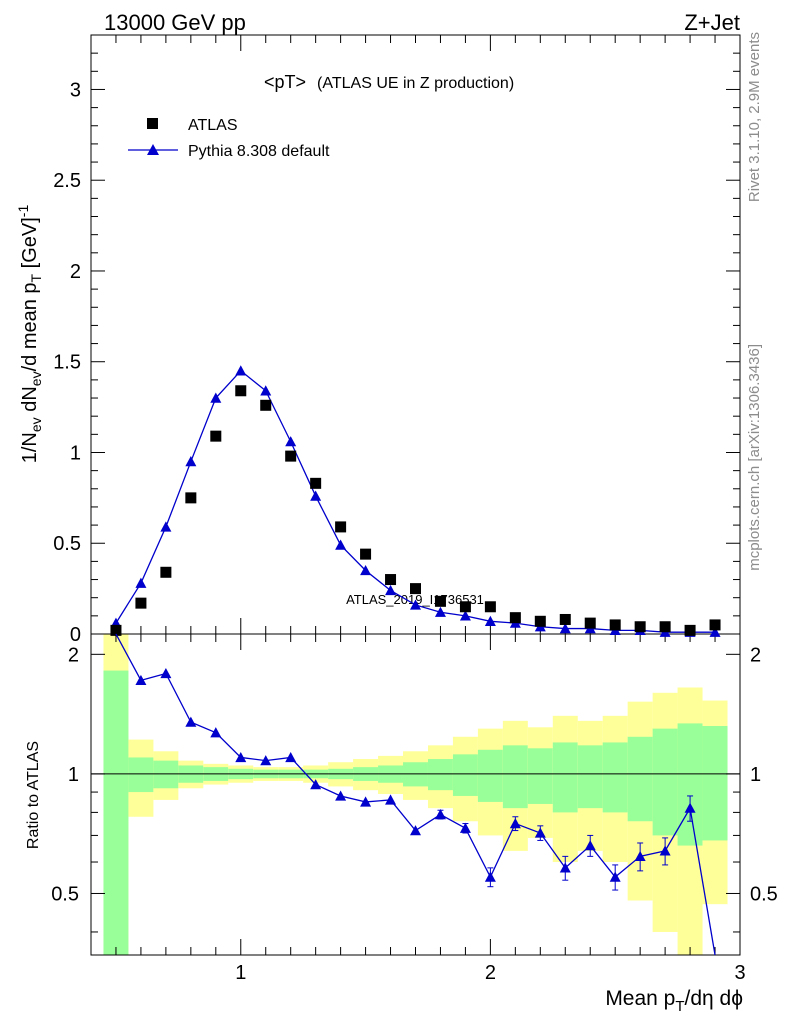  I want to click on ratio-y-tick-label-right: 0.5, so click(764, 894).